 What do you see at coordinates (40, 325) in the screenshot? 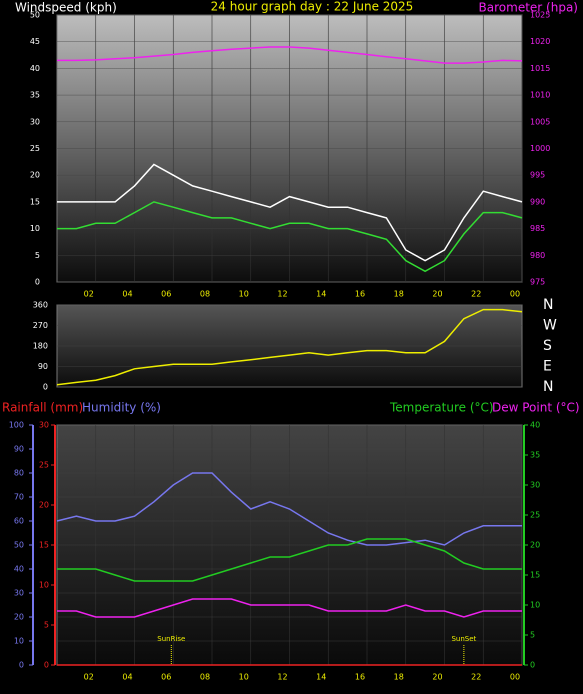
I see `y-tick-label: 270` at bounding box center [40, 325].